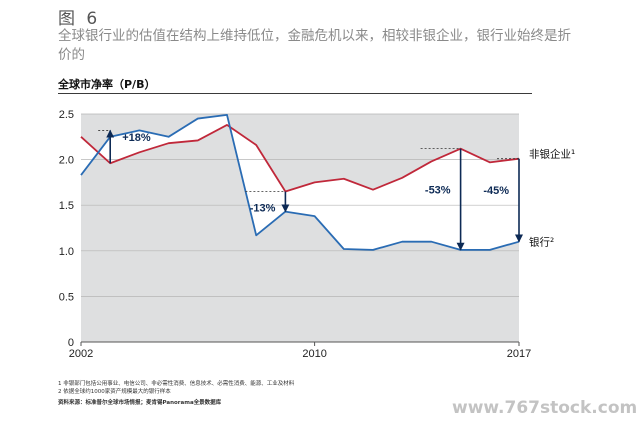 The height and width of the screenshot is (423, 640). Describe the element at coordinates (552, 154) in the screenshot. I see `series-label-nonbank: 非银企业¹` at that location.